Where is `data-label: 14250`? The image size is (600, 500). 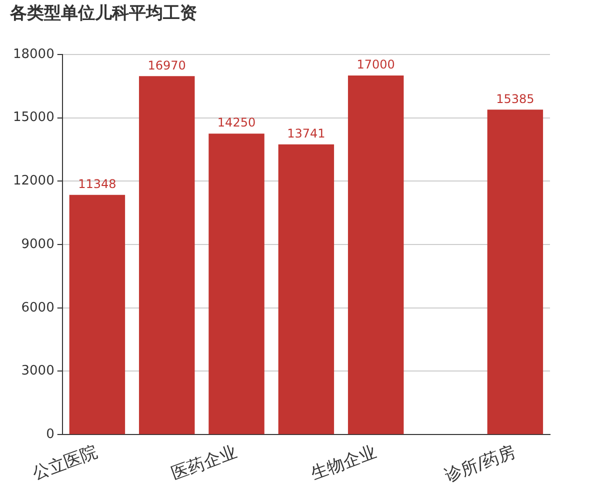
data-label: 14250 is located at coordinates (236, 123).